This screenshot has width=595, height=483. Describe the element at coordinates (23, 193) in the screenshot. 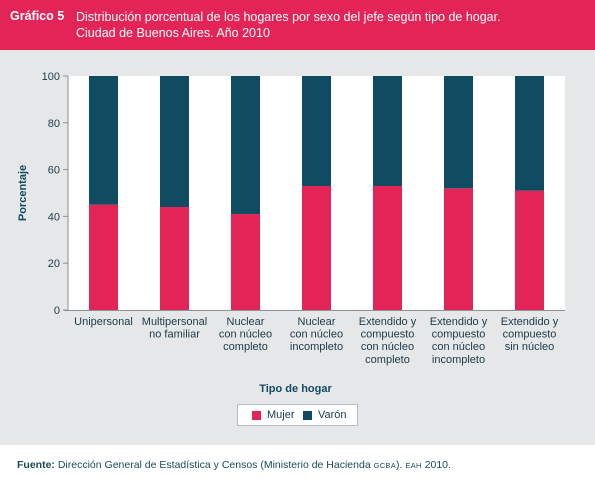

I see `y-axis-title: Porcentaje` at that location.